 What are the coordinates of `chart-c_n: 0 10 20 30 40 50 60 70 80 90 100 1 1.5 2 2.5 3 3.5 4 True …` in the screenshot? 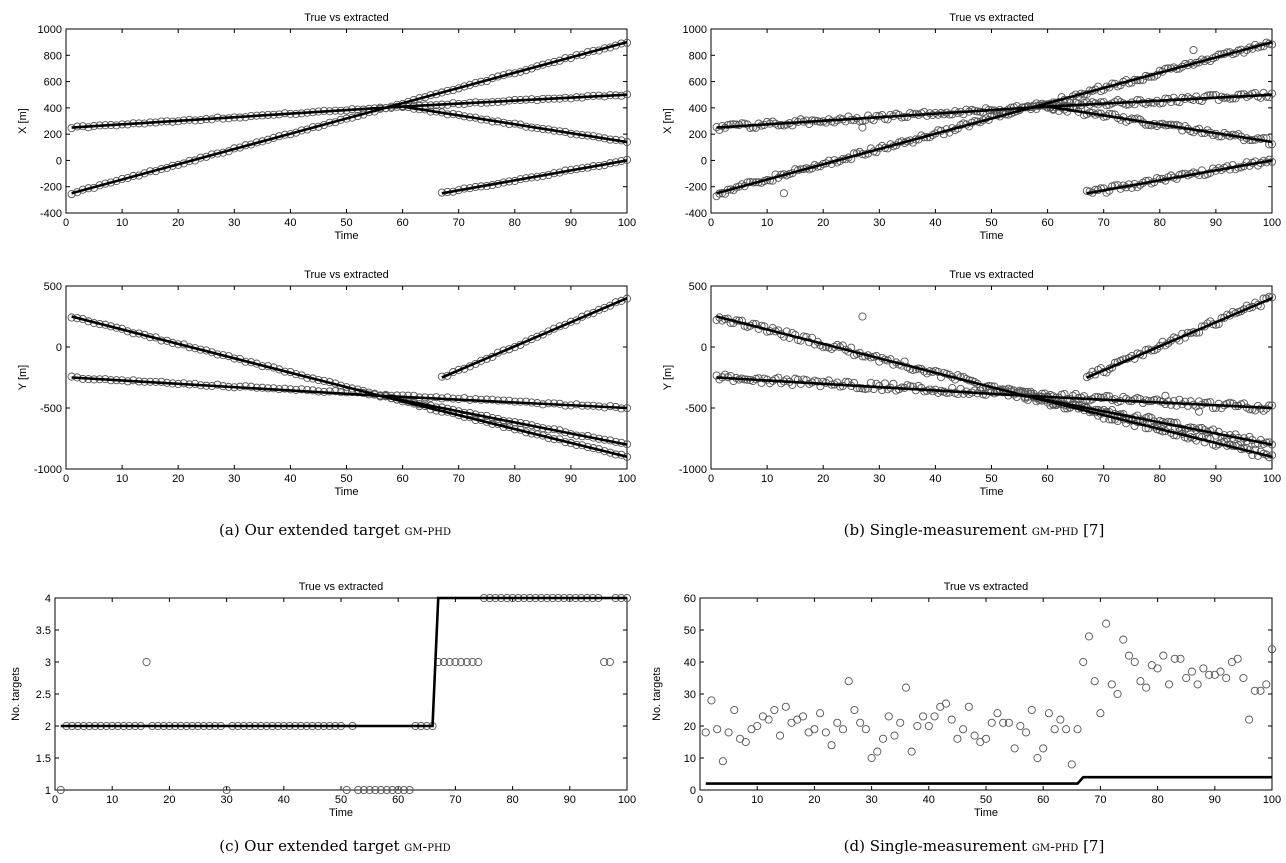 It's located at (323, 700).